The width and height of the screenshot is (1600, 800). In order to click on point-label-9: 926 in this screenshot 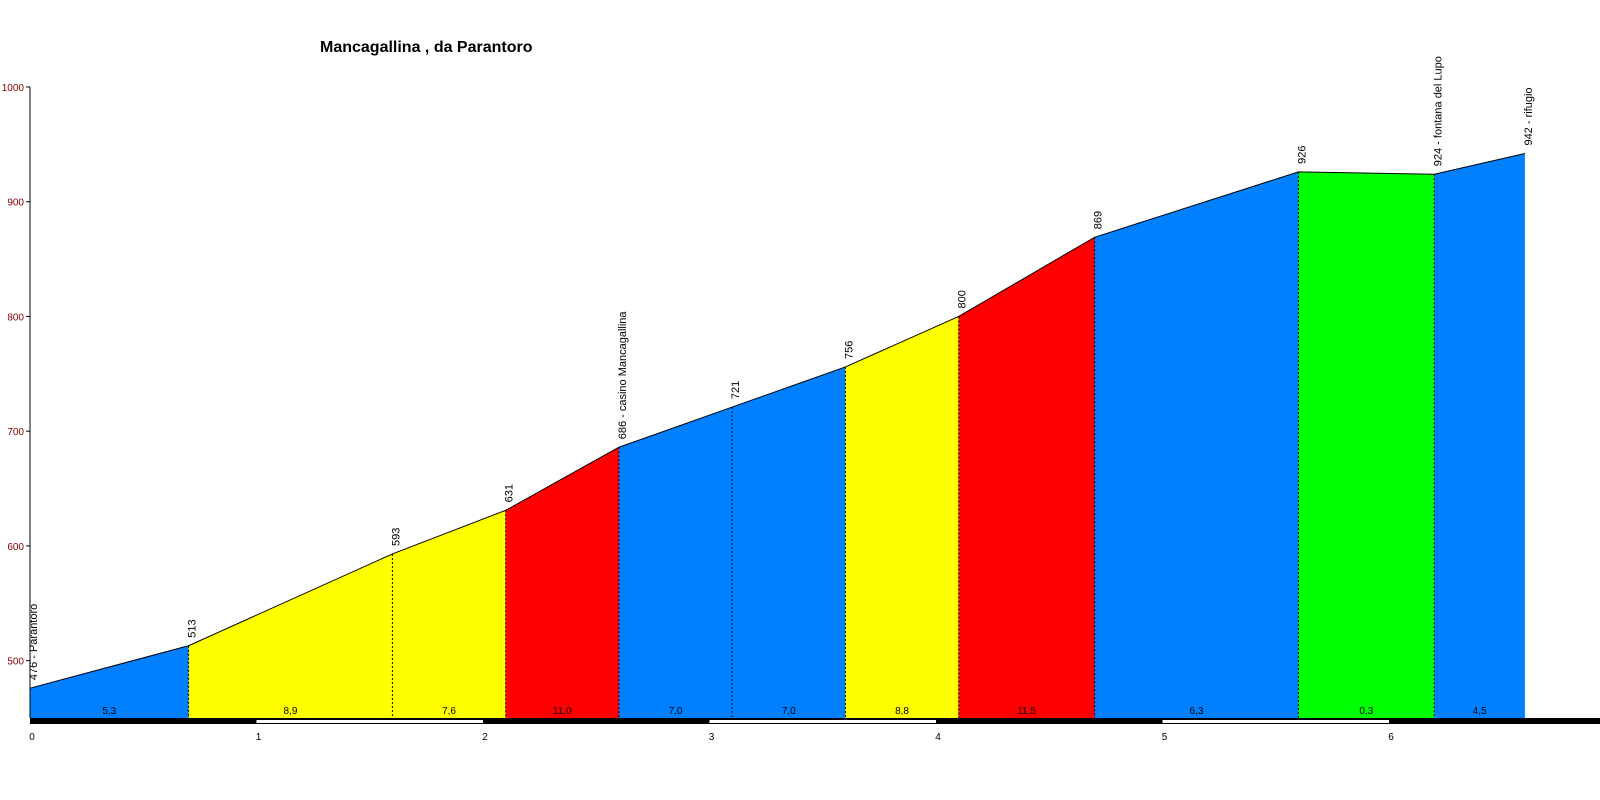, I will do `click(1302, 155)`.